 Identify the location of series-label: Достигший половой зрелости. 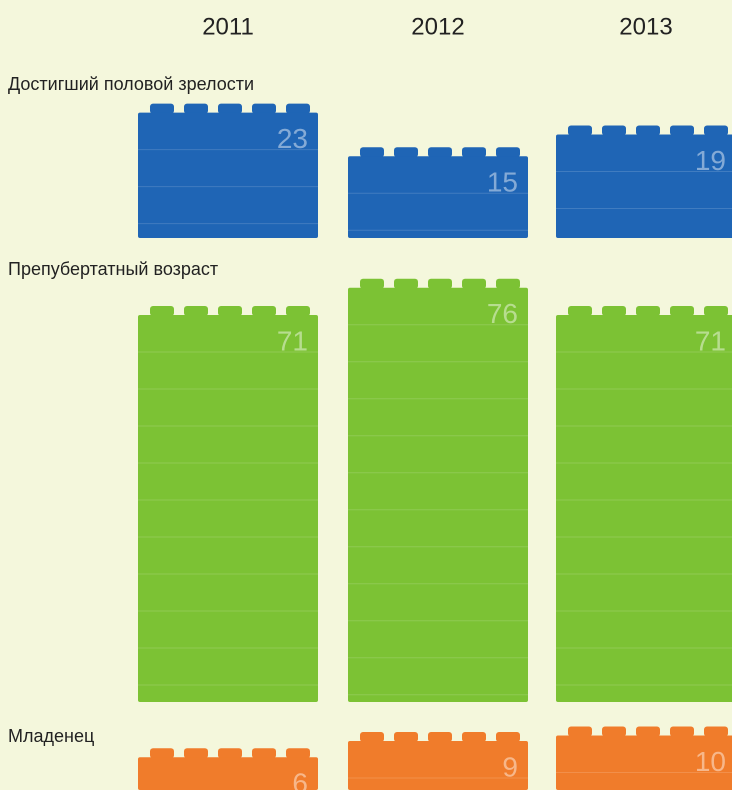
(131, 84).